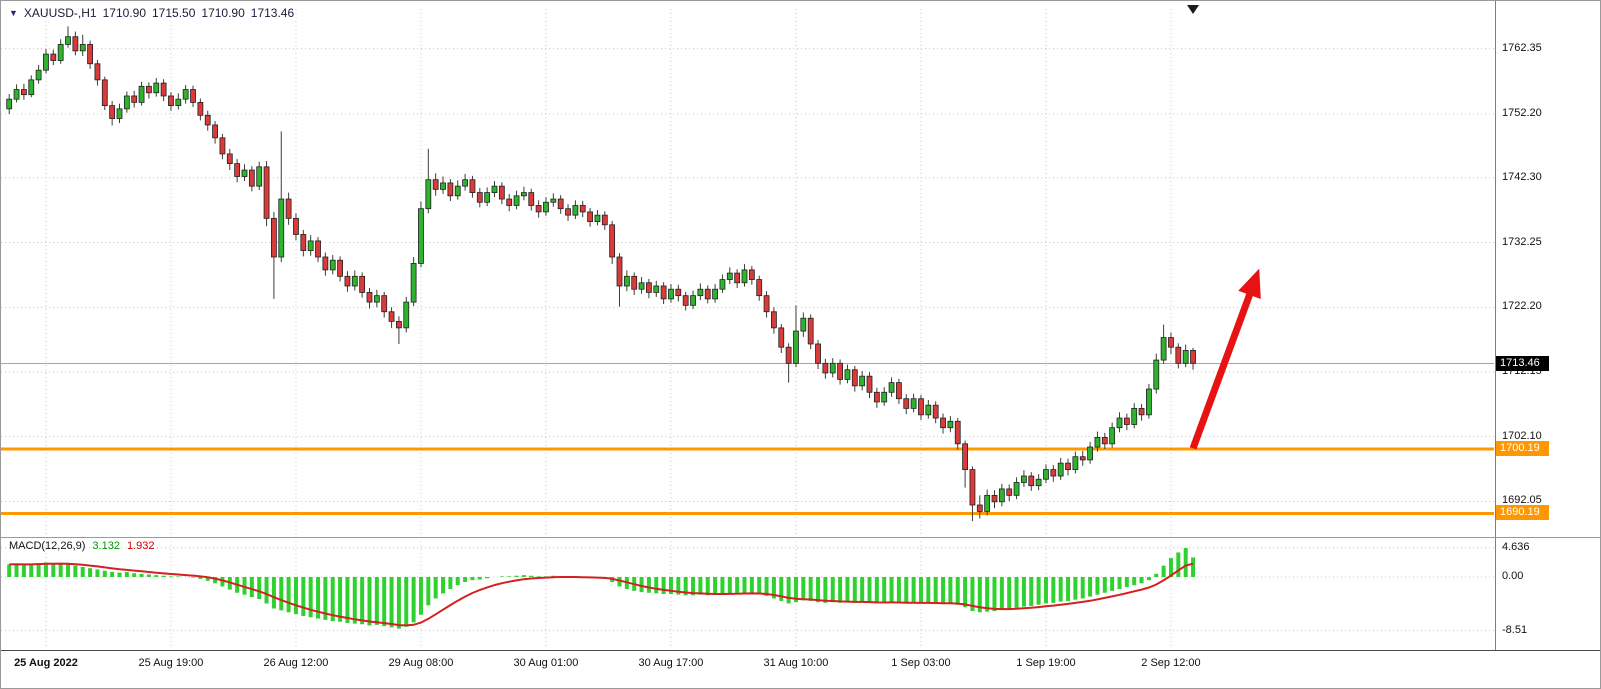 This screenshot has width=1601, height=689. I want to click on time-axis-label: 31 Aug 10:00, so click(796, 663).